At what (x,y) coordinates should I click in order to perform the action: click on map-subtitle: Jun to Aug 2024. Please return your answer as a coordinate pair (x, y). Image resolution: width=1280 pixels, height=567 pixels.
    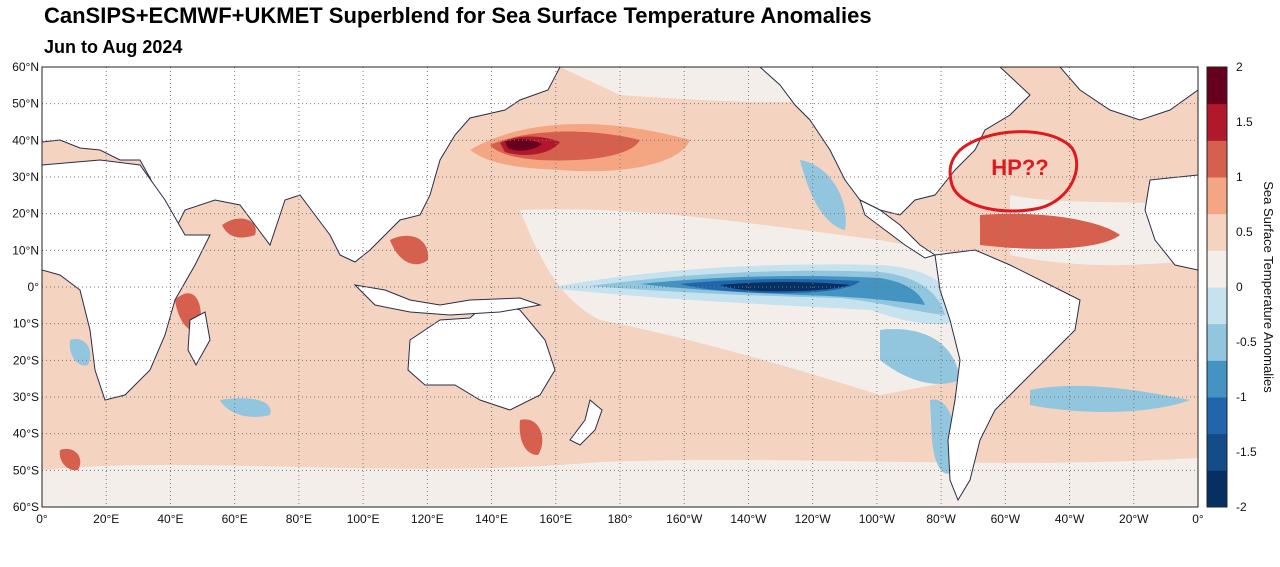
    Looking at the image, I should click on (113, 47).